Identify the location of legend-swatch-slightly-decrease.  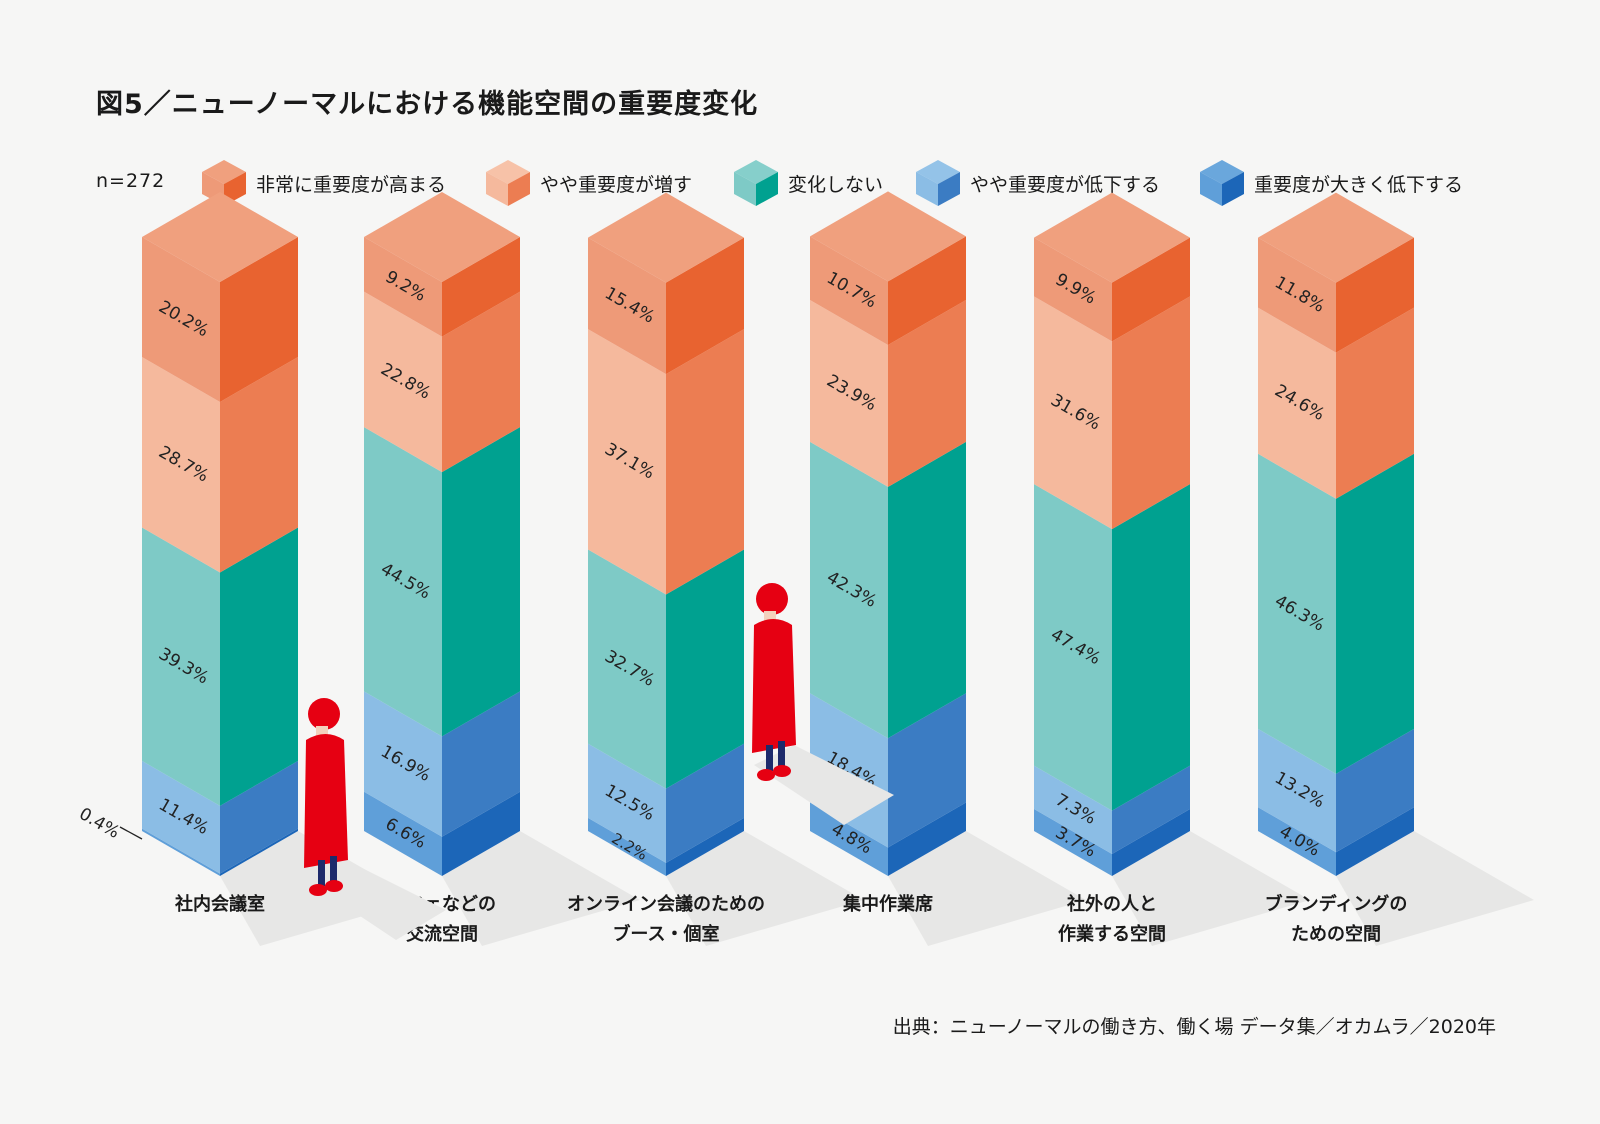
(938, 183).